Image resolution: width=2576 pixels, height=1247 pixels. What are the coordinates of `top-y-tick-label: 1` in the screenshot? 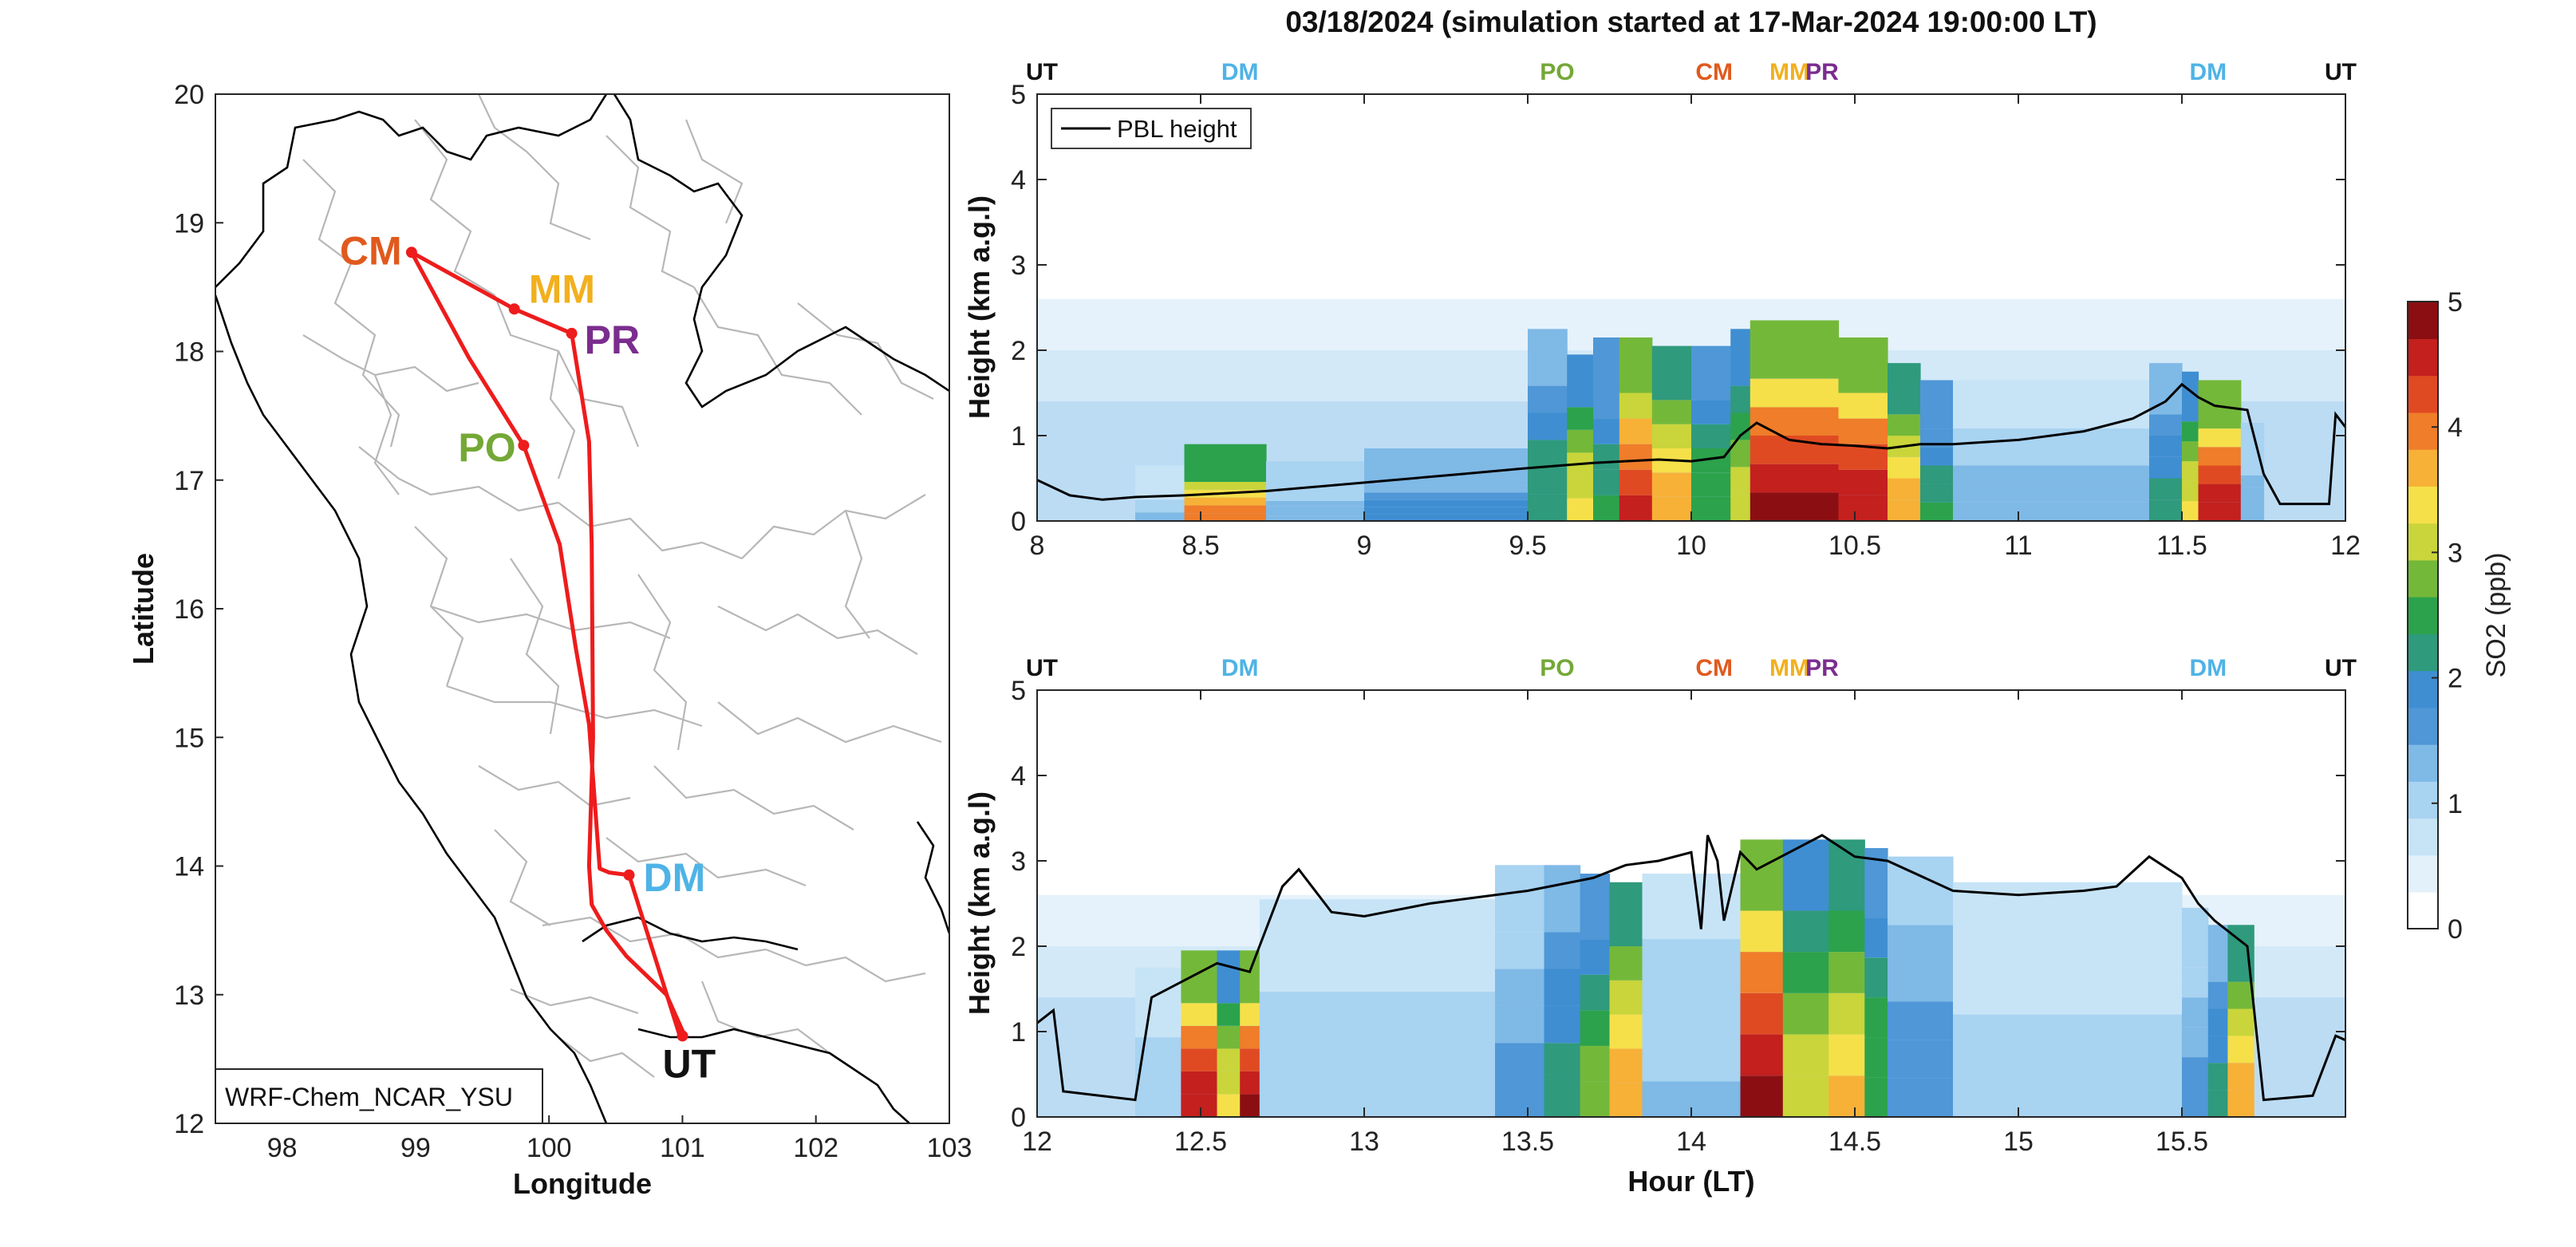 It's located at (1018, 437).